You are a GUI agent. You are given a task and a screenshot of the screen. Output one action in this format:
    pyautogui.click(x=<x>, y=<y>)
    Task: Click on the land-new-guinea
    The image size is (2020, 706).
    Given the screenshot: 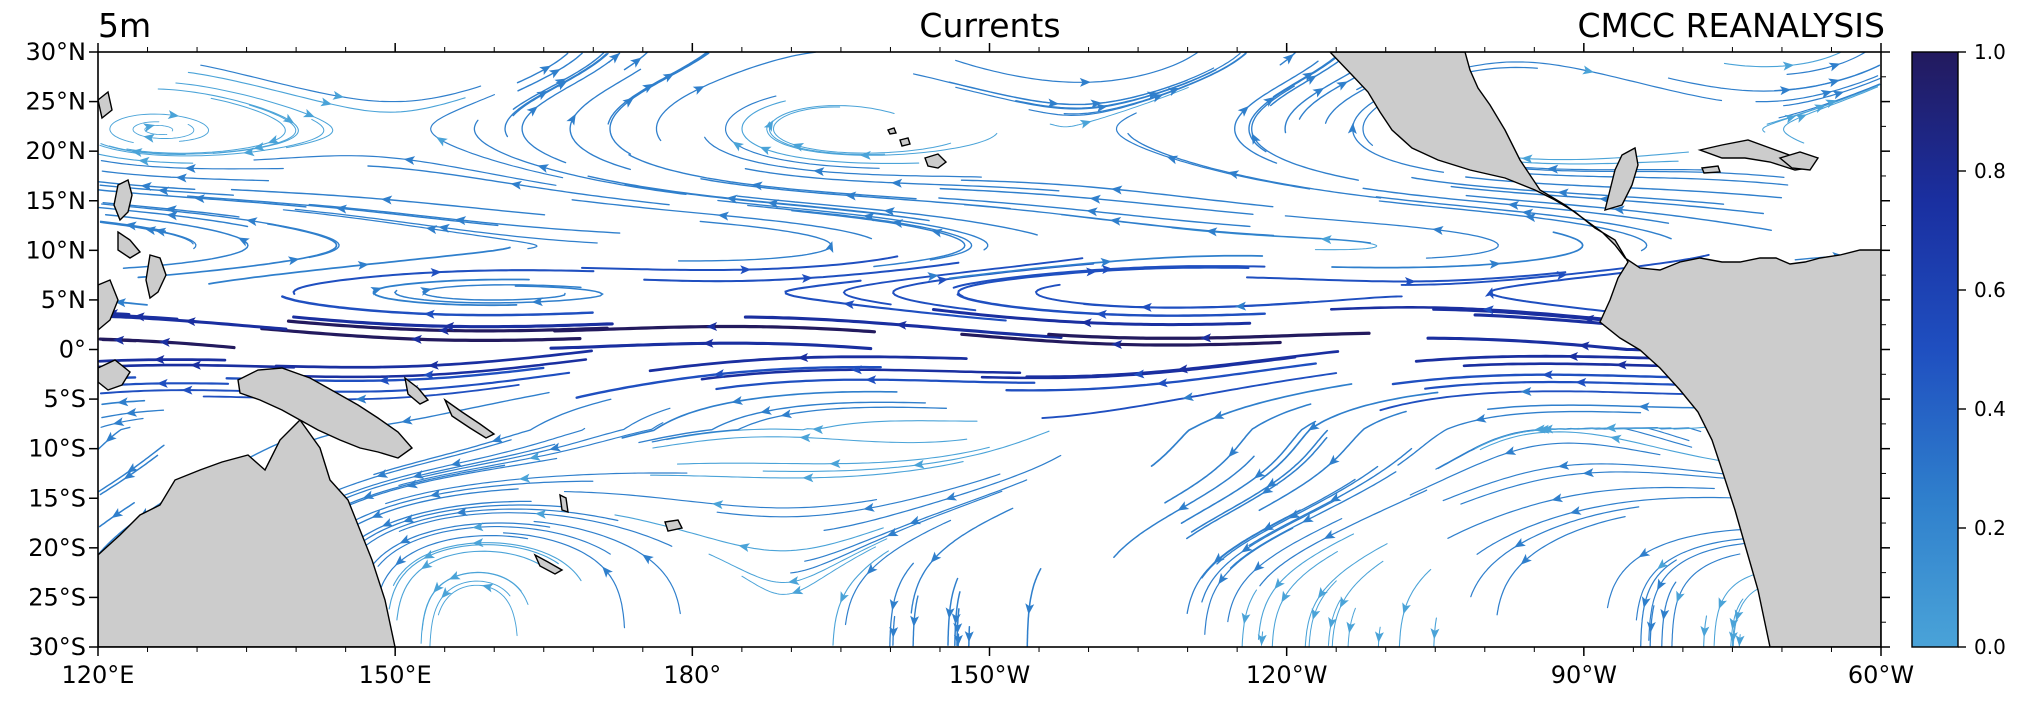 What is the action you would take?
    pyautogui.click(x=325, y=413)
    